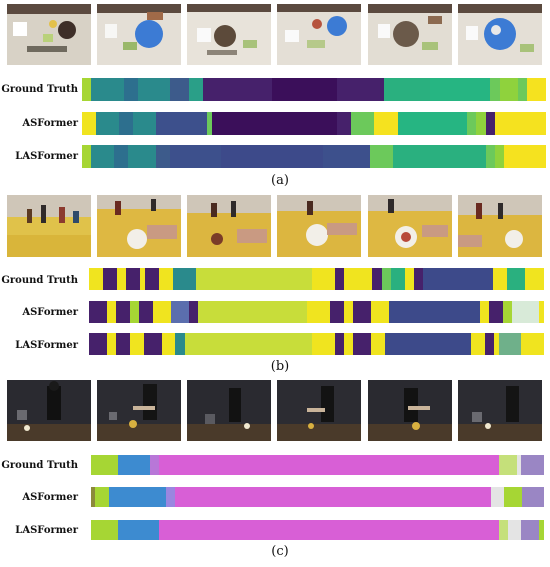 The image size is (550, 567). What do you see at coordinates (280, 551) in the screenshot?
I see `panel-label: (c)` at bounding box center [280, 551].